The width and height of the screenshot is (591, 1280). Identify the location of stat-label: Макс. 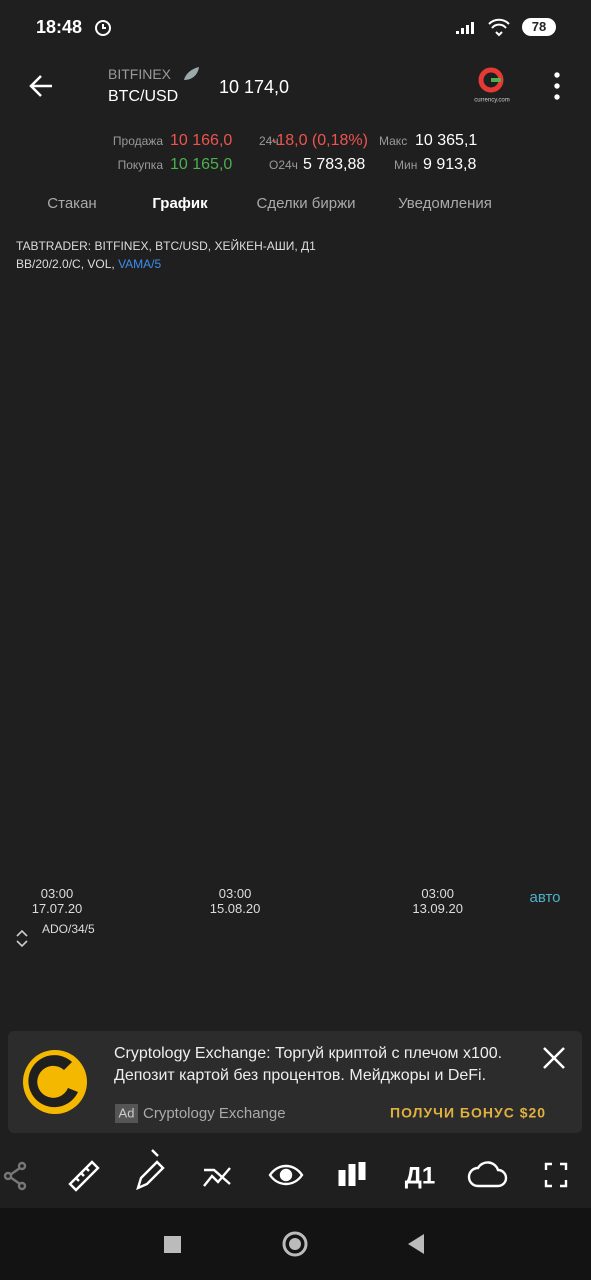
(393, 141).